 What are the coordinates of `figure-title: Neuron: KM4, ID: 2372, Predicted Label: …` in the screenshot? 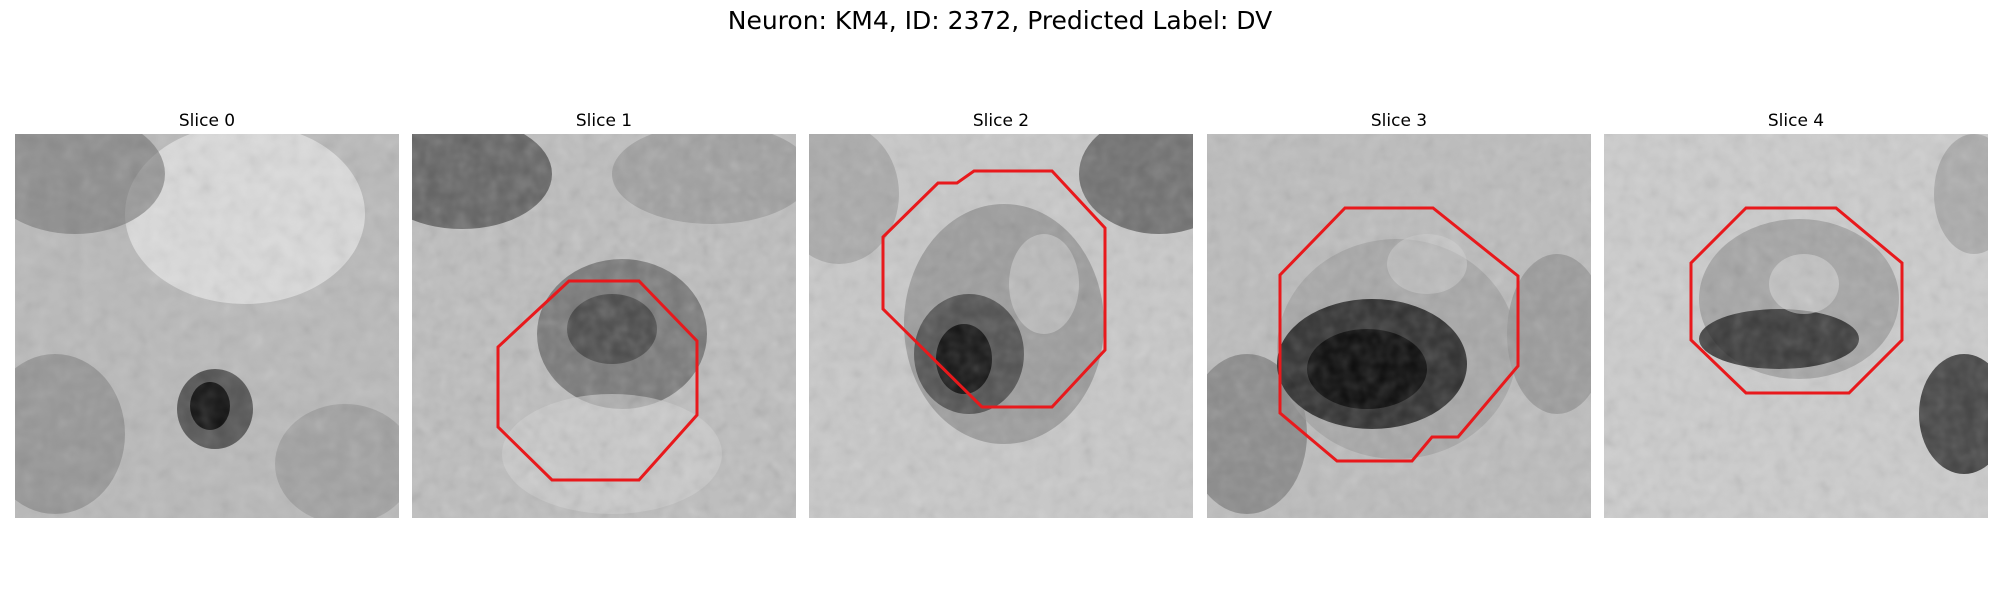 It's located at (1000, 20).